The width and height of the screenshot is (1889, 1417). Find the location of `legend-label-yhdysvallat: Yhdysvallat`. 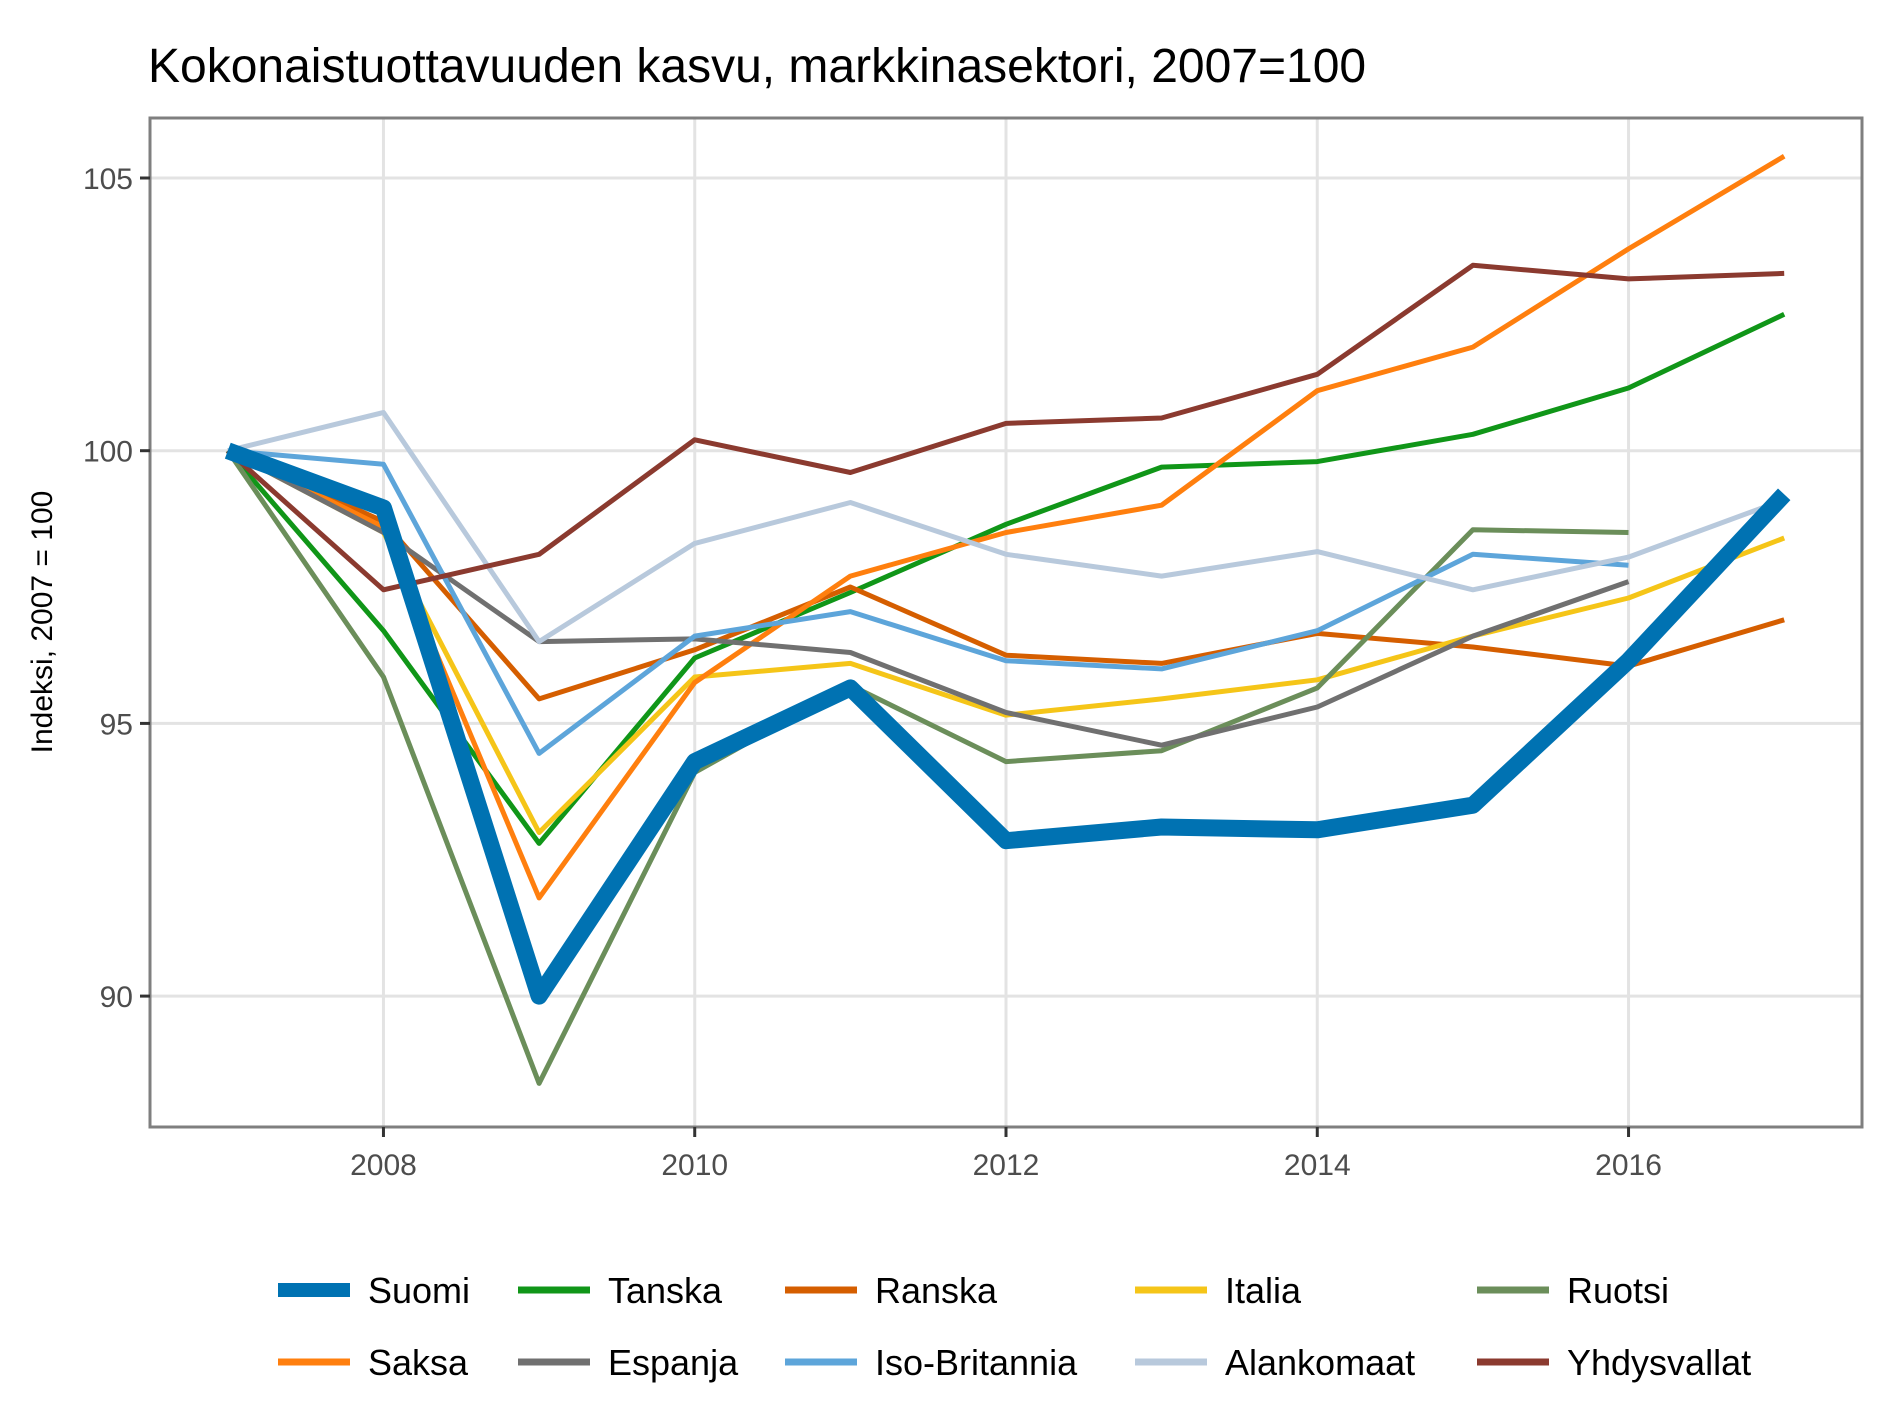

legend-label-yhdysvallat: Yhdysvallat is located at coordinates (1659, 1362).